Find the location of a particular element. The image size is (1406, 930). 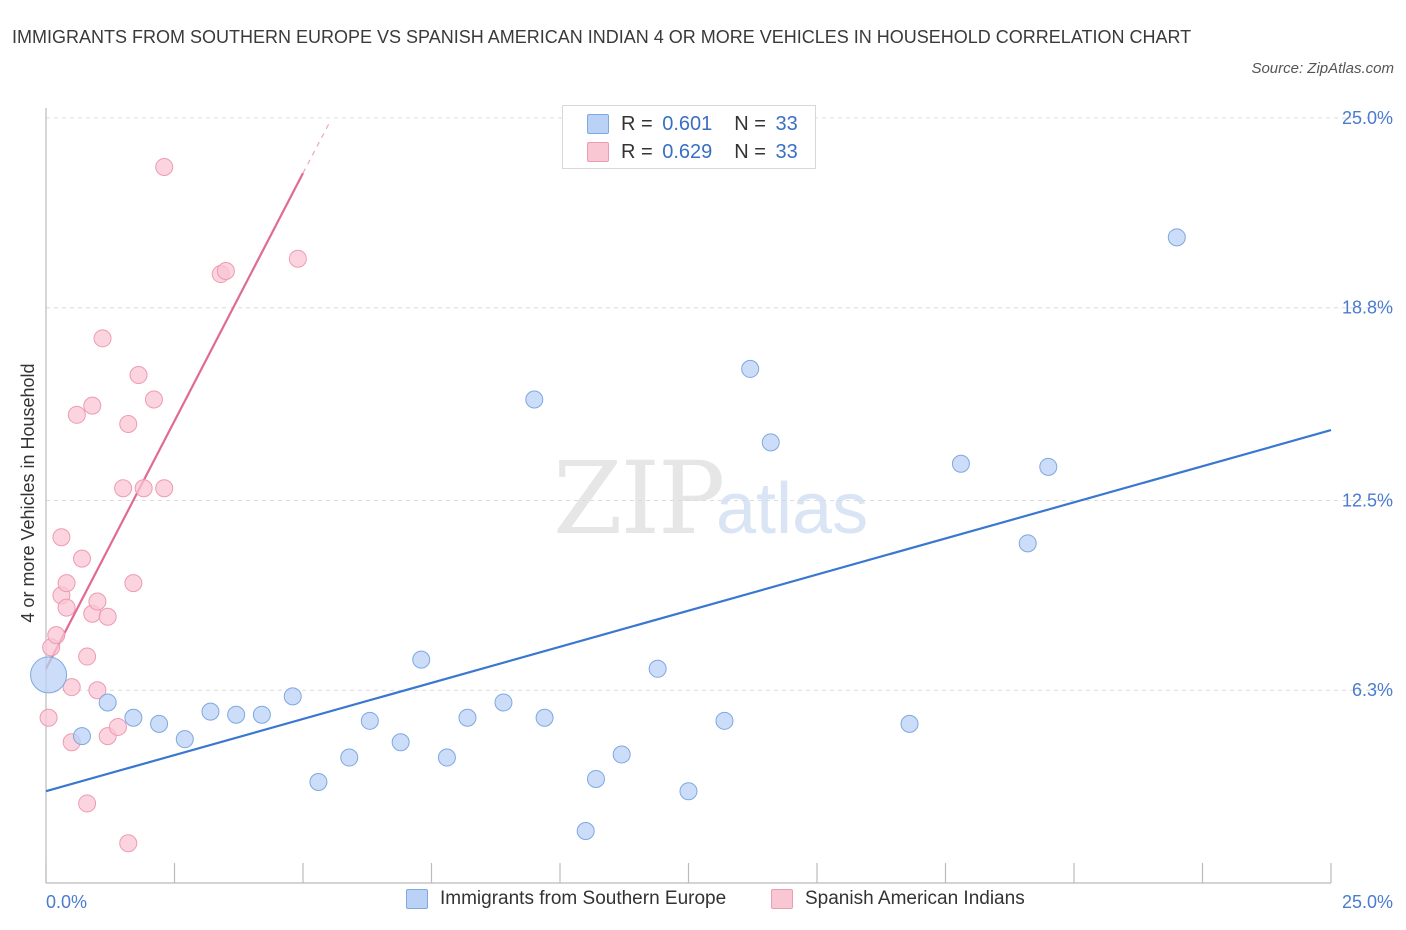

x-tick-label: 0.0% is located at coordinates (66, 902).